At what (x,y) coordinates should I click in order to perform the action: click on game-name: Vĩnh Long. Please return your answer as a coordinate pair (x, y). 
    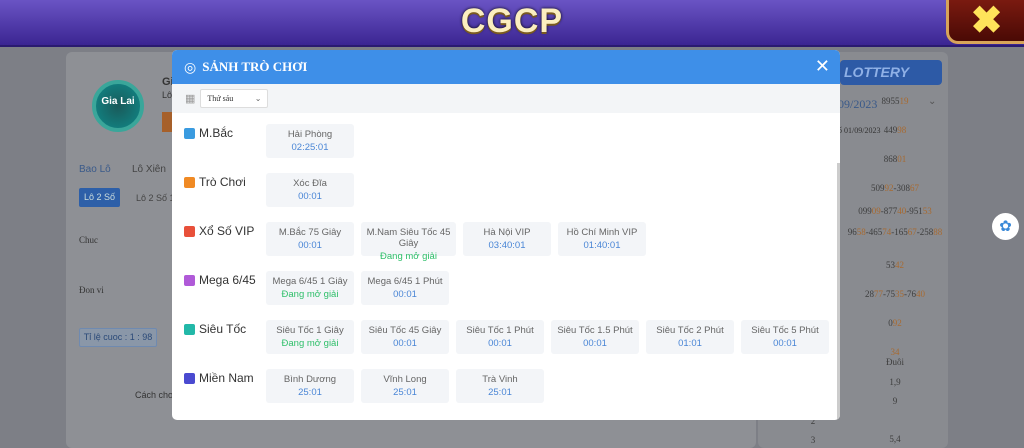
    Looking at the image, I should click on (405, 379).